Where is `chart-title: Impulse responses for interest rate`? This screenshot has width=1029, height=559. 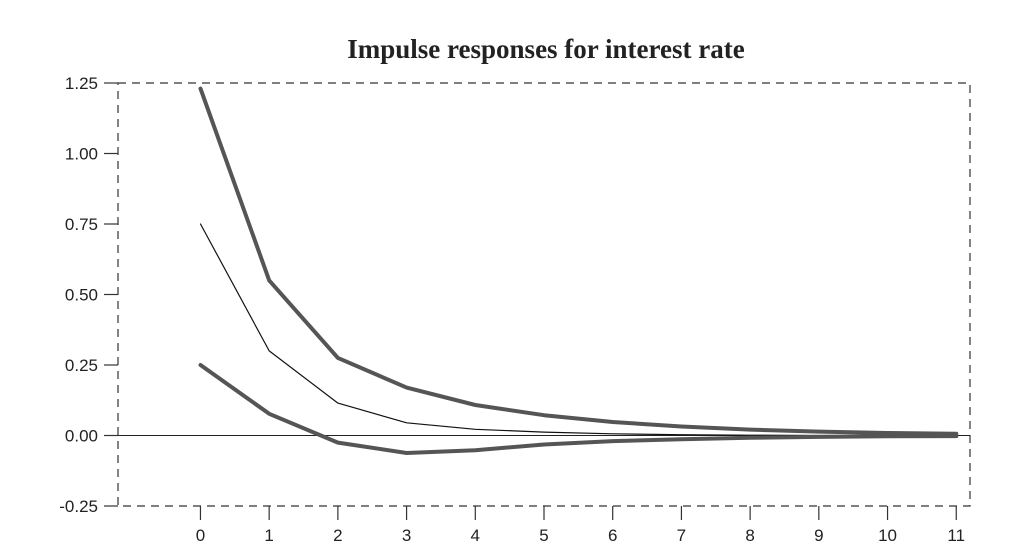
chart-title: Impulse responses for interest rate is located at coordinates (546, 49).